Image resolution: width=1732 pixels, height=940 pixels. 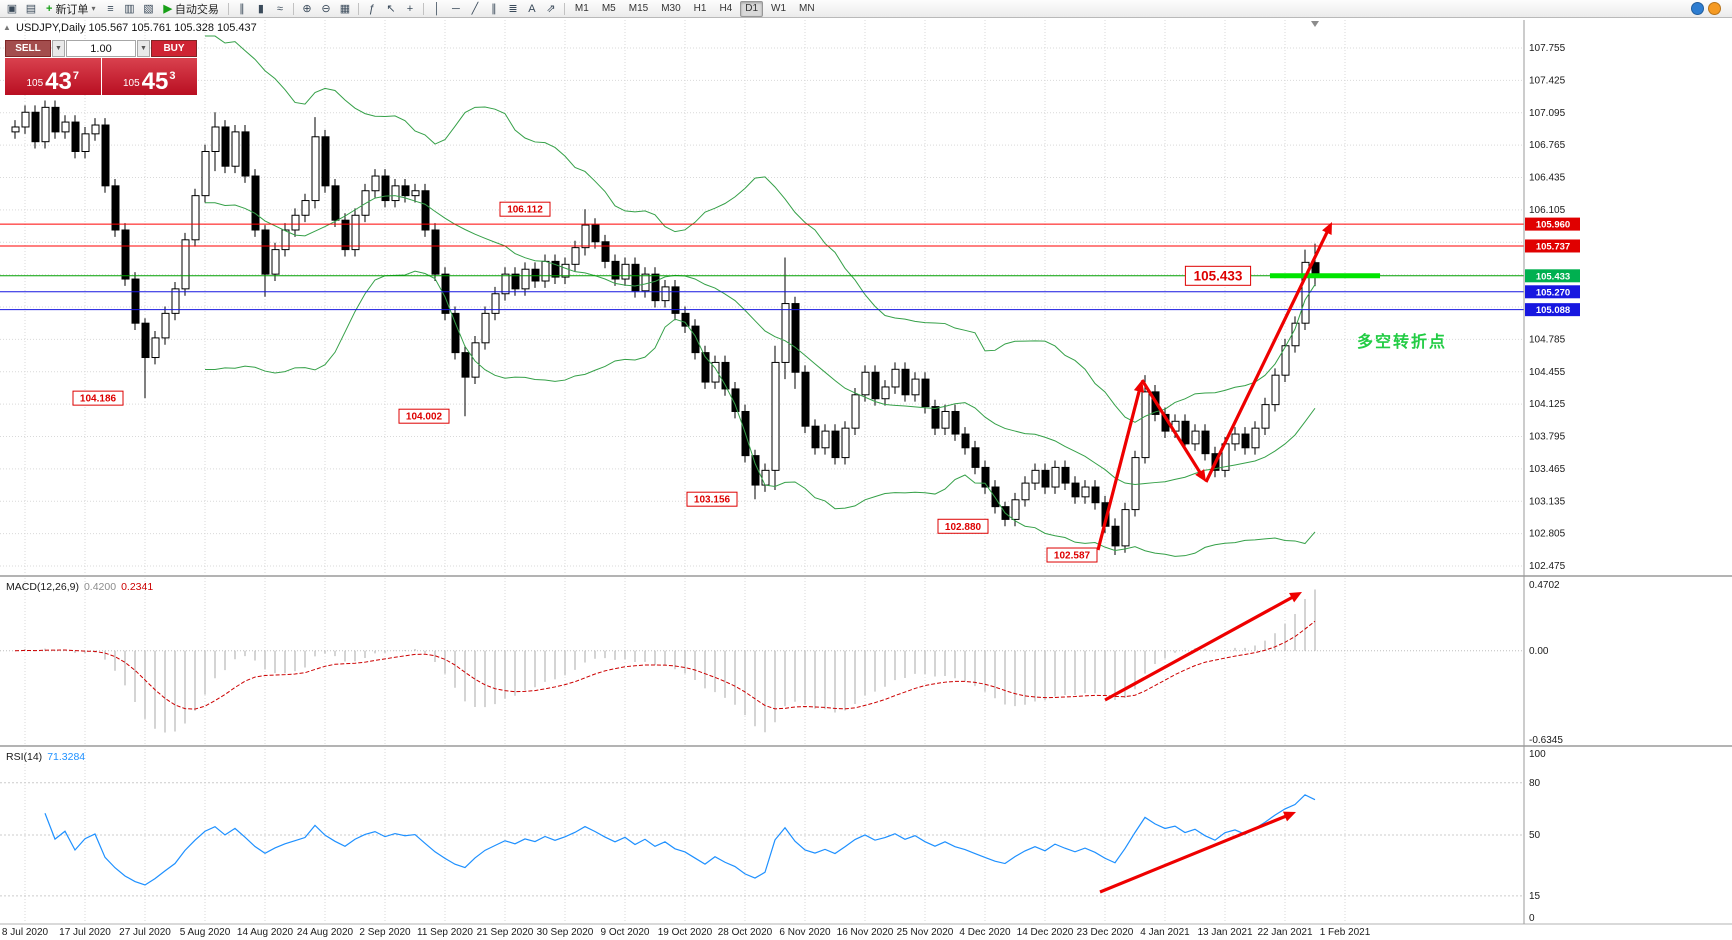 What do you see at coordinates (1072, 555) in the screenshot?
I see `price-annotation: 102.587` at bounding box center [1072, 555].